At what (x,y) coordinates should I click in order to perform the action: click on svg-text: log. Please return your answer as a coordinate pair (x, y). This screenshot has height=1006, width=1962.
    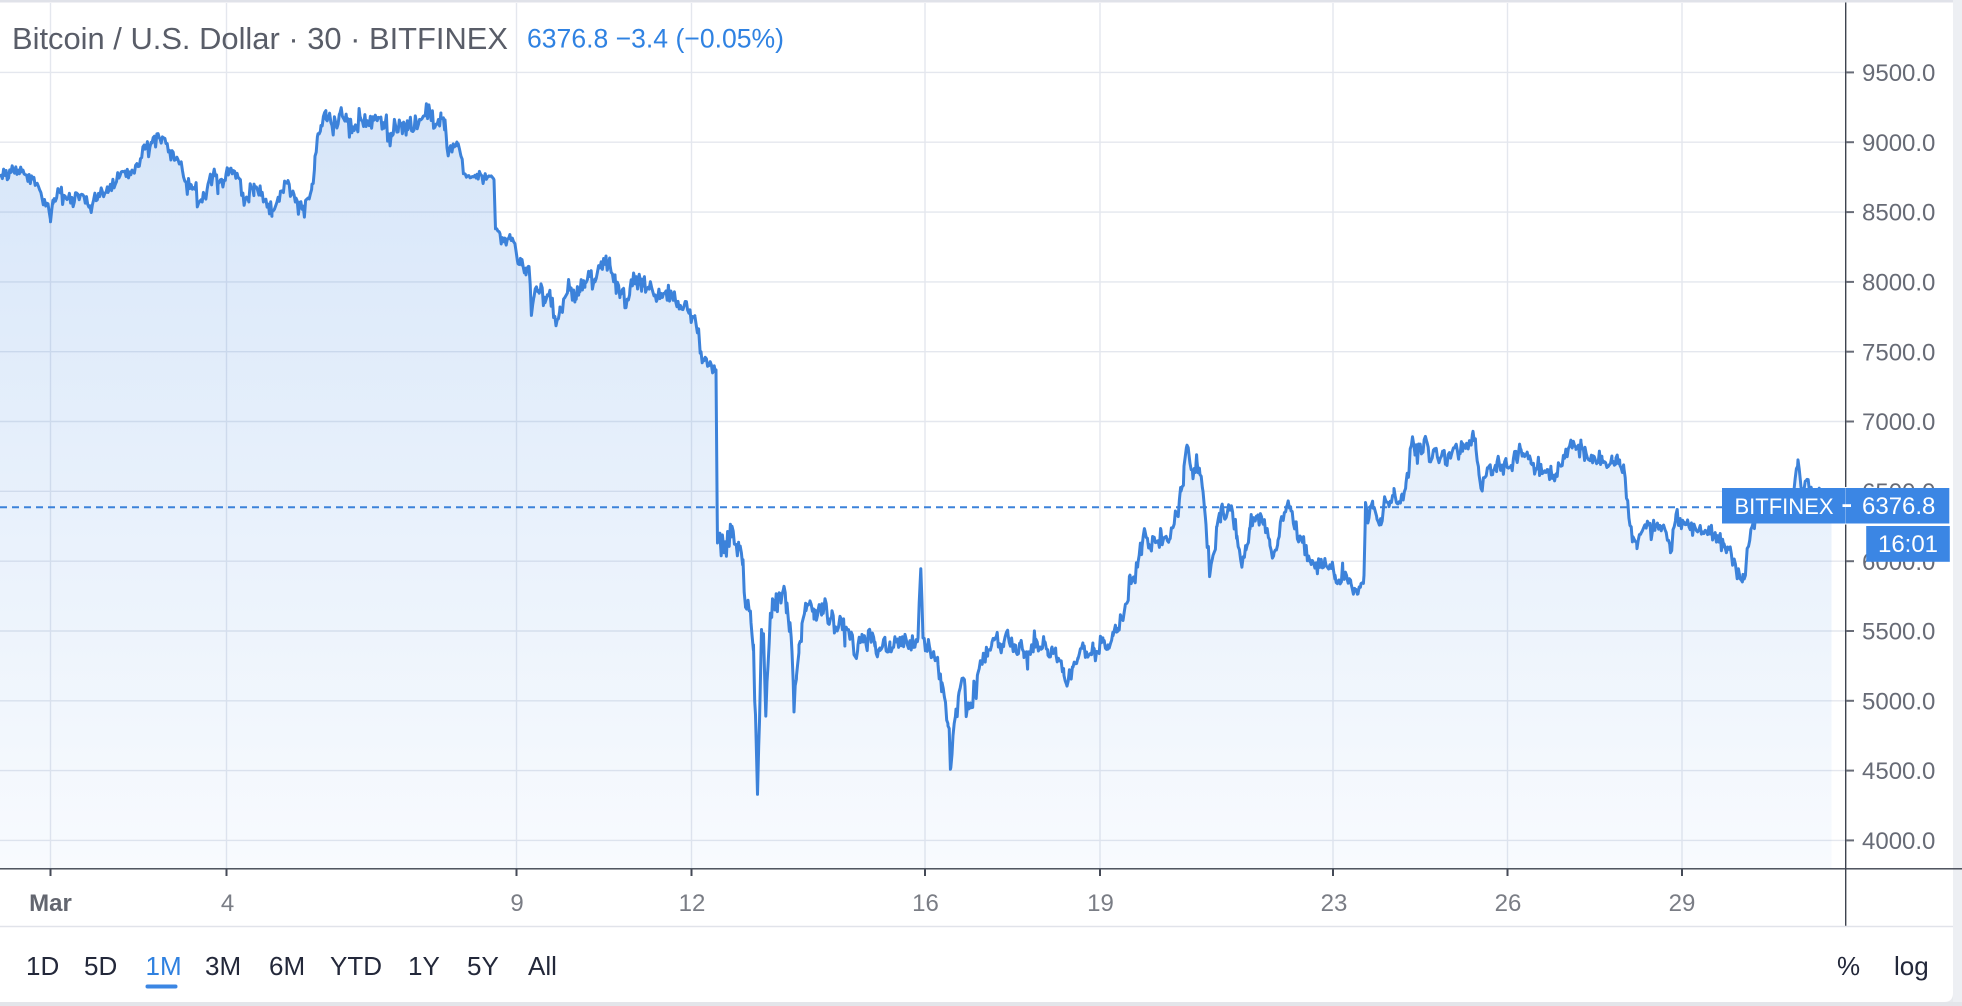
    Looking at the image, I should click on (1911, 966).